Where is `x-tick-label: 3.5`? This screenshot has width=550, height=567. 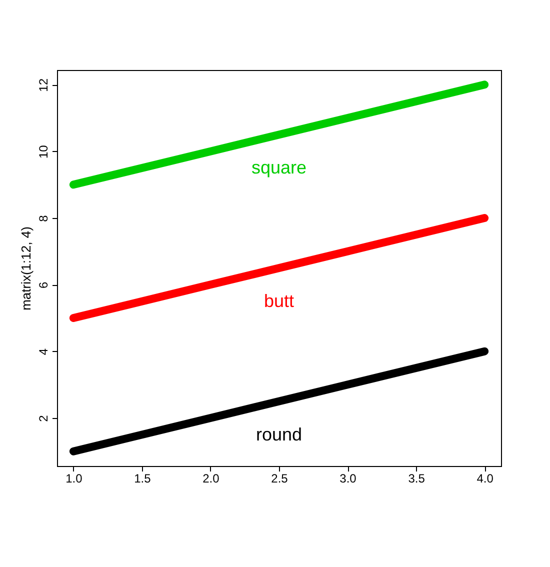 x-tick-label: 3.5 is located at coordinates (417, 479).